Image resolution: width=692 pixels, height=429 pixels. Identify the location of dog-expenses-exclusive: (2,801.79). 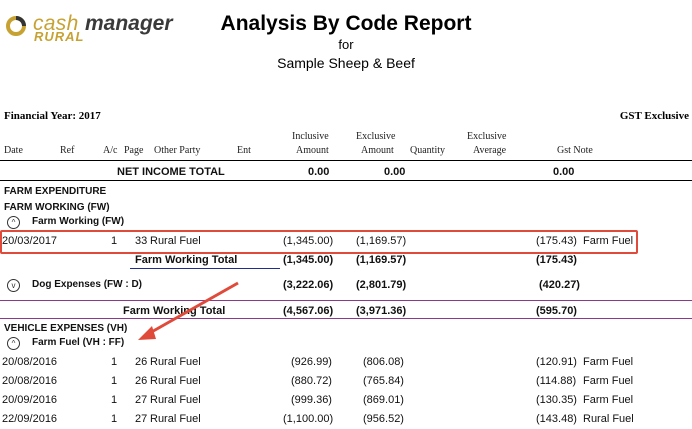
(381, 285).